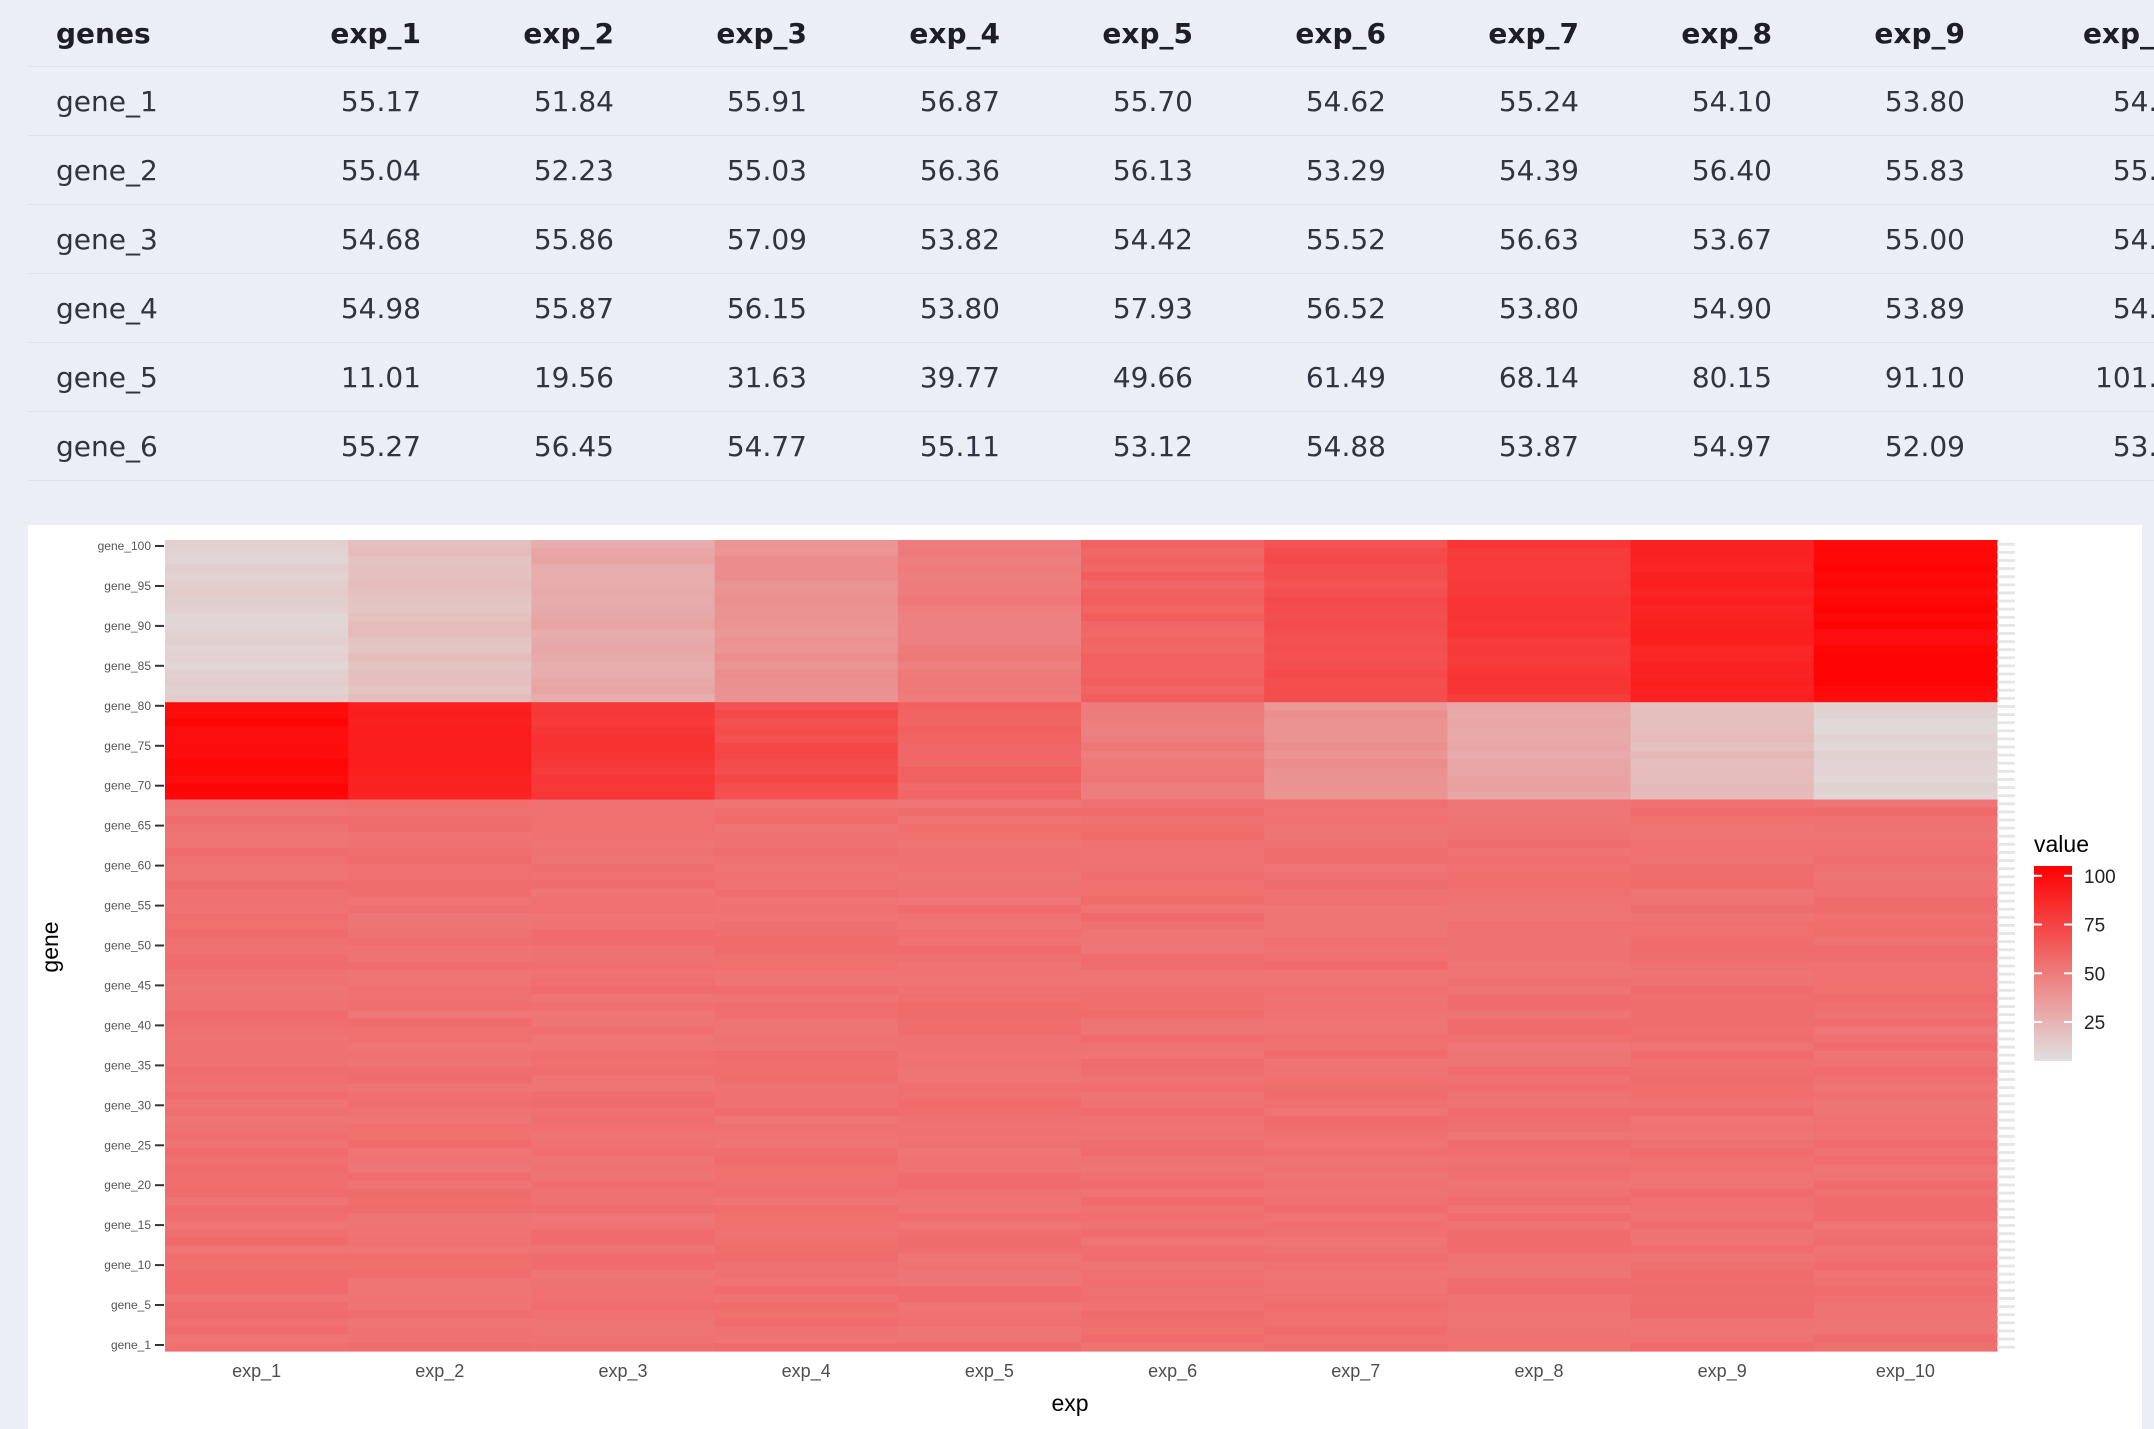  What do you see at coordinates (931, 377) in the screenshot?
I see `value-cell: 39.77` at bounding box center [931, 377].